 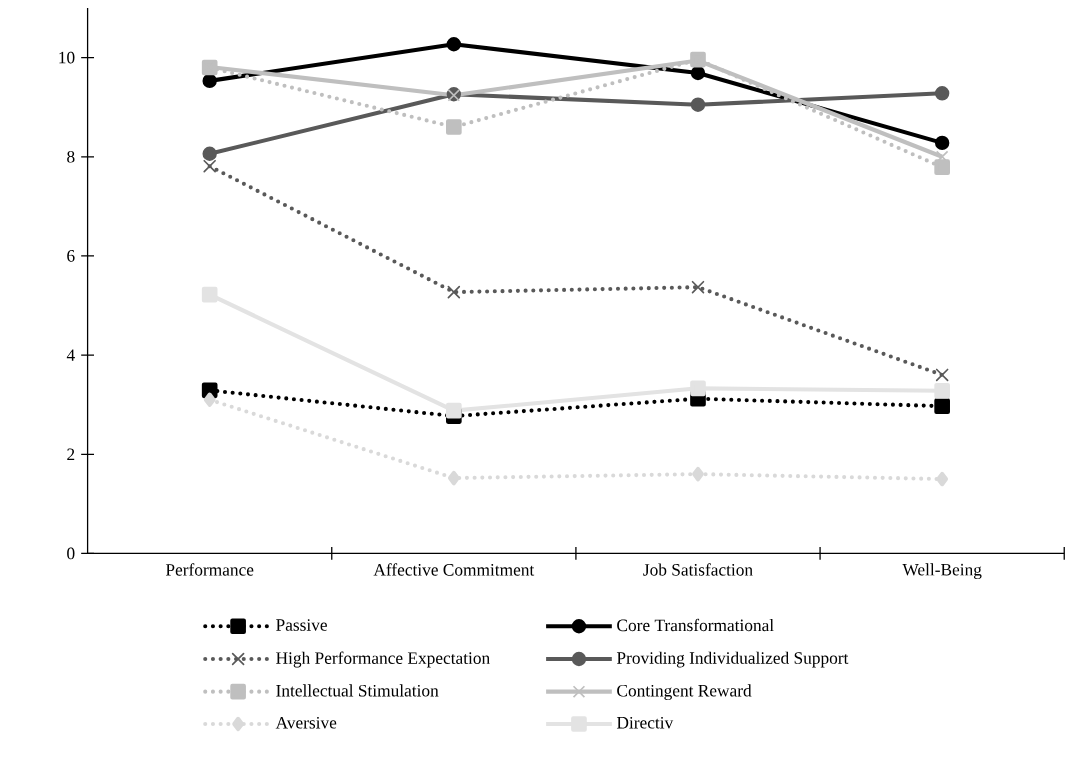 I want to click on y-tick-label: 10, so click(x=67, y=57).